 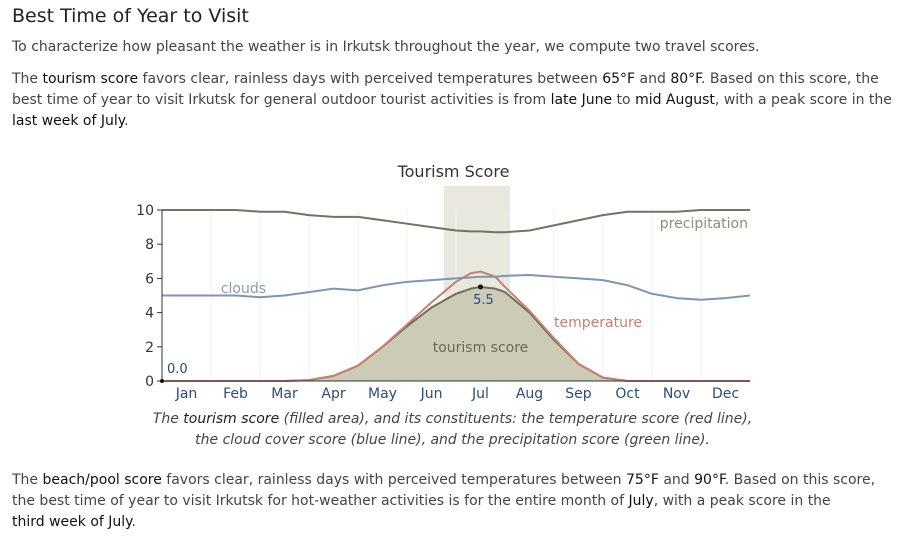 What do you see at coordinates (456, 287) in the screenshot?
I see `clouds-line` at bounding box center [456, 287].